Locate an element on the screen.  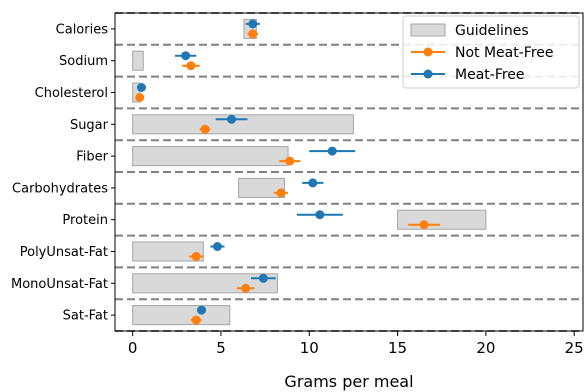
guideline-bar-sugar is located at coordinates (243, 124).